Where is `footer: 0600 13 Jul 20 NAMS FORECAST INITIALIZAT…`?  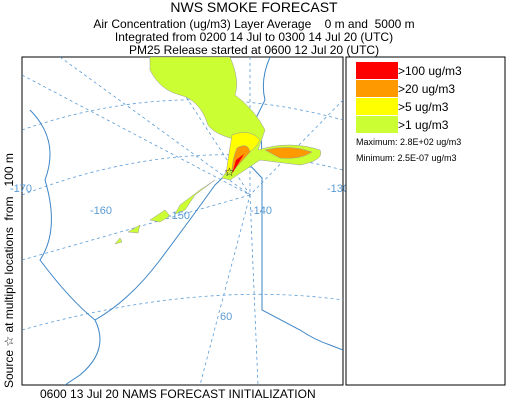 footer: 0600 13 Jul 20 NAMS FORECAST INITIALIZAT… is located at coordinates (178, 394).